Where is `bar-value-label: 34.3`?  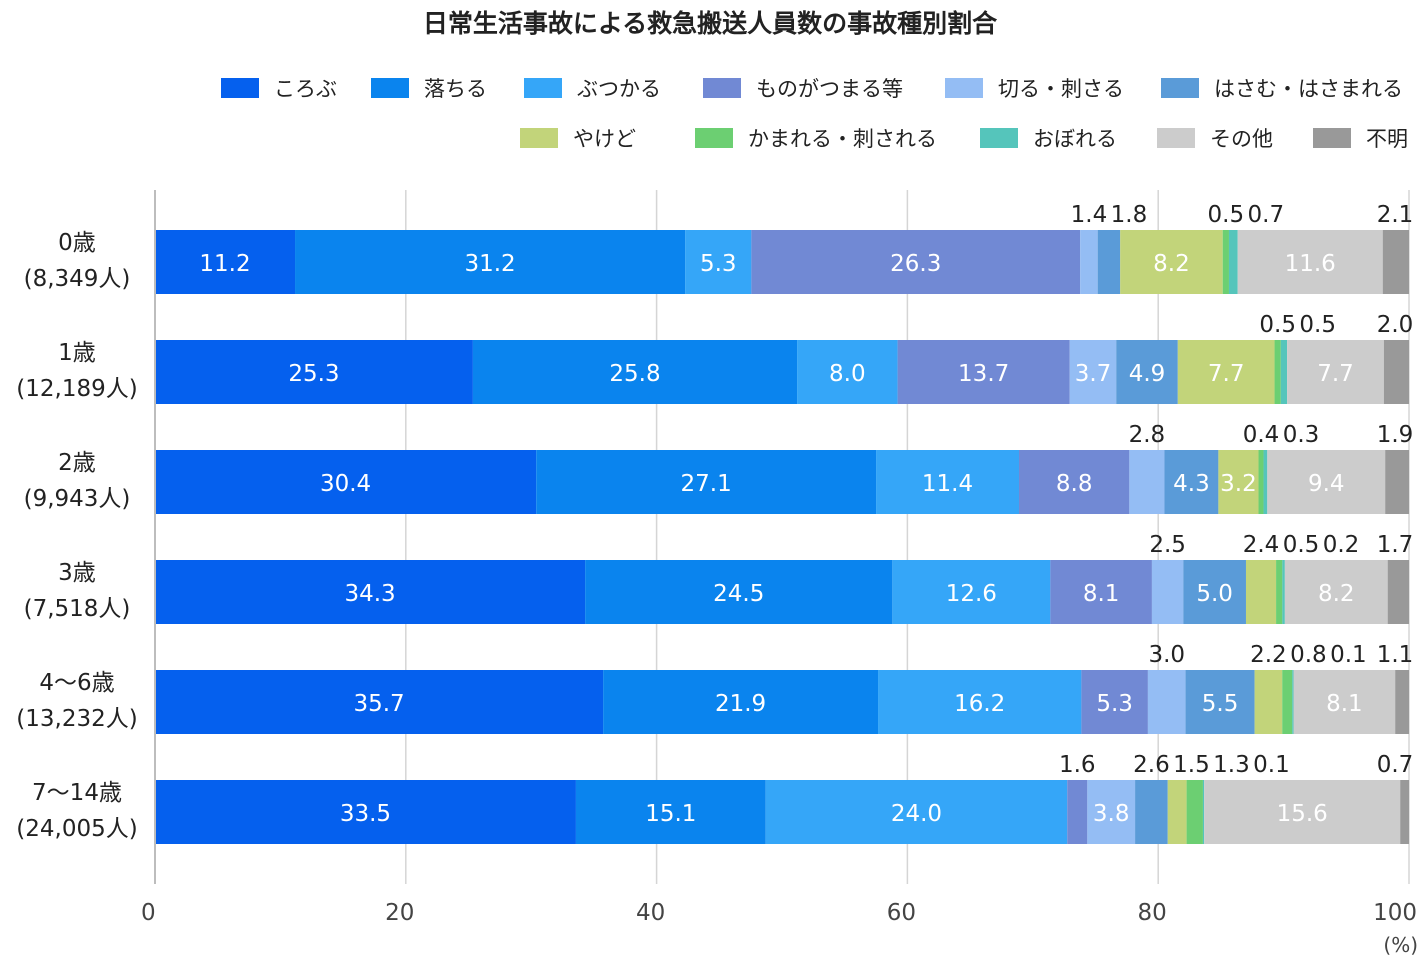 bar-value-label: 34.3 is located at coordinates (369, 594).